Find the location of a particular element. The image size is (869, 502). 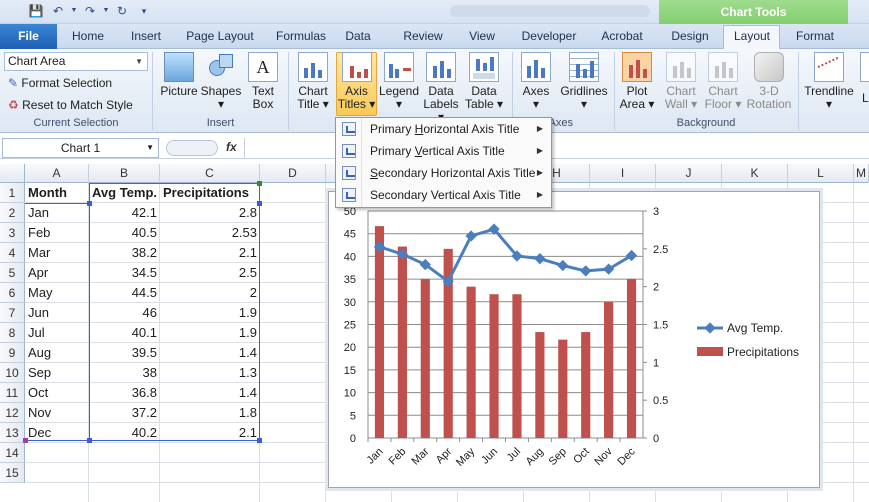

chart-floor-button: Chart Floor ▾ is located at coordinates (723, 84).